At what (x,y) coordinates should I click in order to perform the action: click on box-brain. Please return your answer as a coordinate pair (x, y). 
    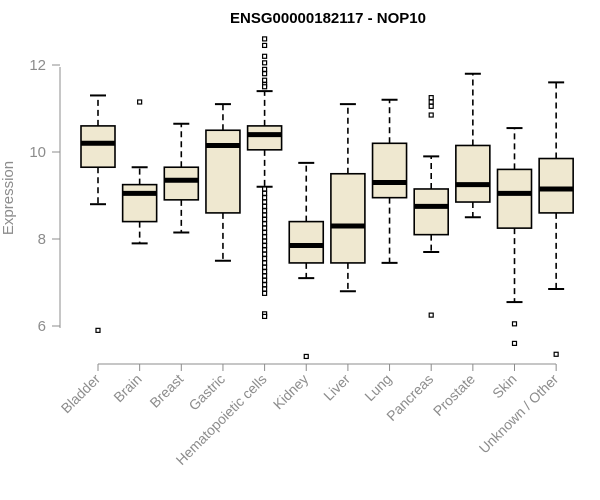
    Looking at the image, I should click on (139, 172).